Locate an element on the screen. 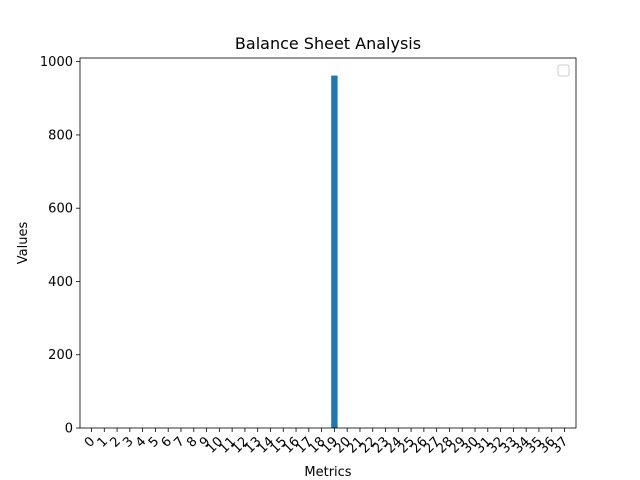  y-tick-label: 800 is located at coordinates (60, 135).